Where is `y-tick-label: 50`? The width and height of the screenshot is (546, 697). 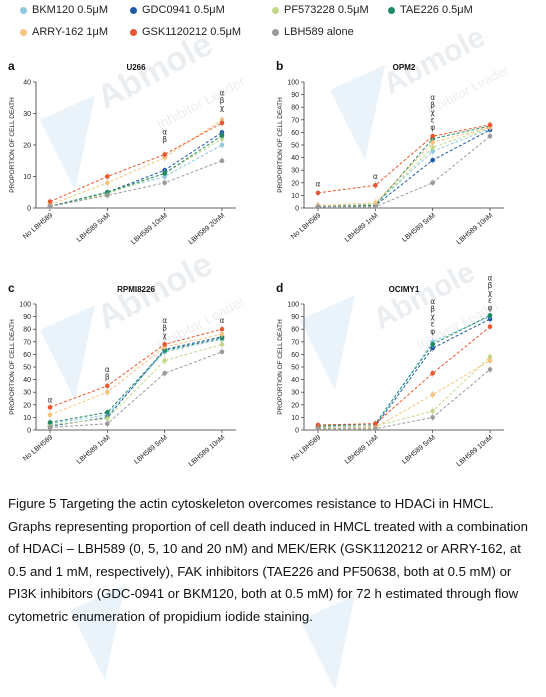 y-tick-label: 50 is located at coordinates (27, 368).